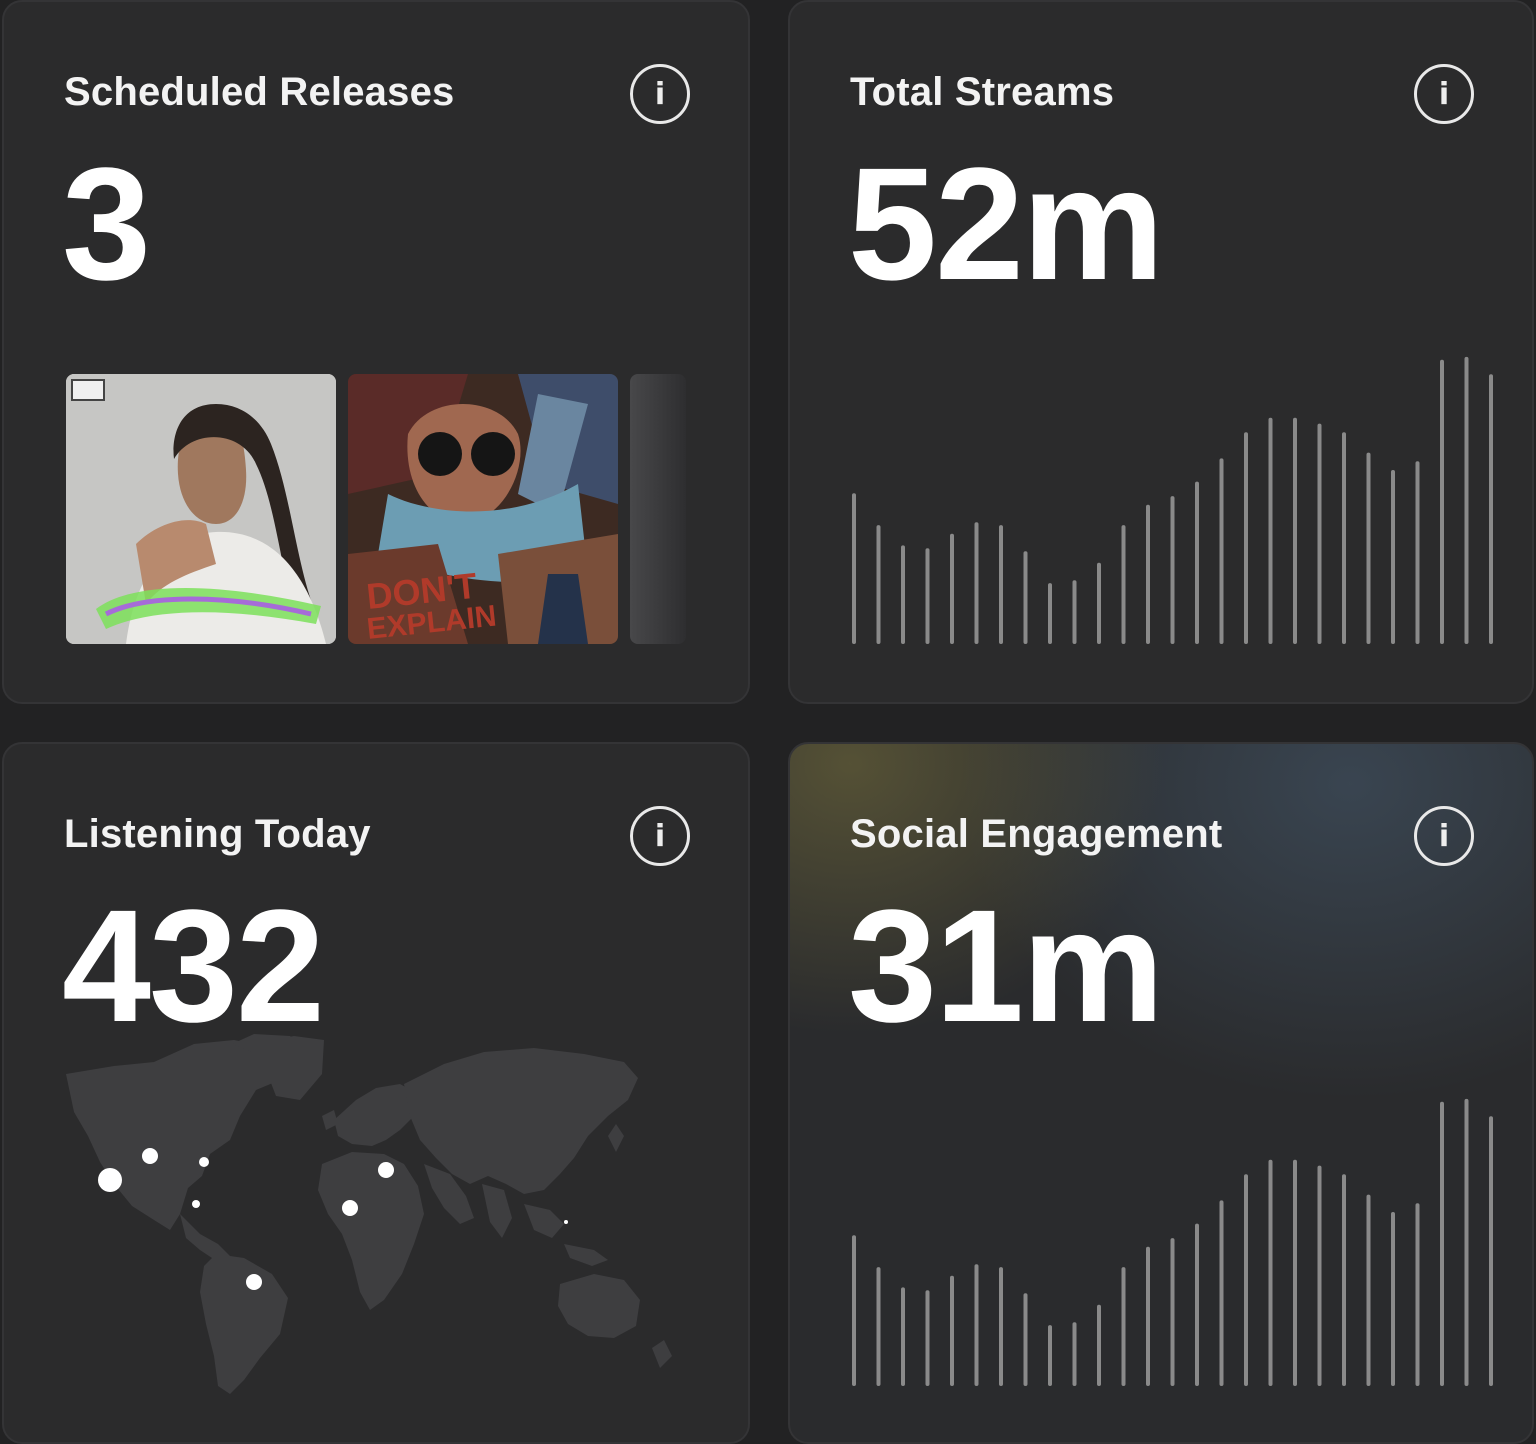  Describe the element at coordinates (106, 223) in the screenshot. I see `metric-value: 3` at that location.